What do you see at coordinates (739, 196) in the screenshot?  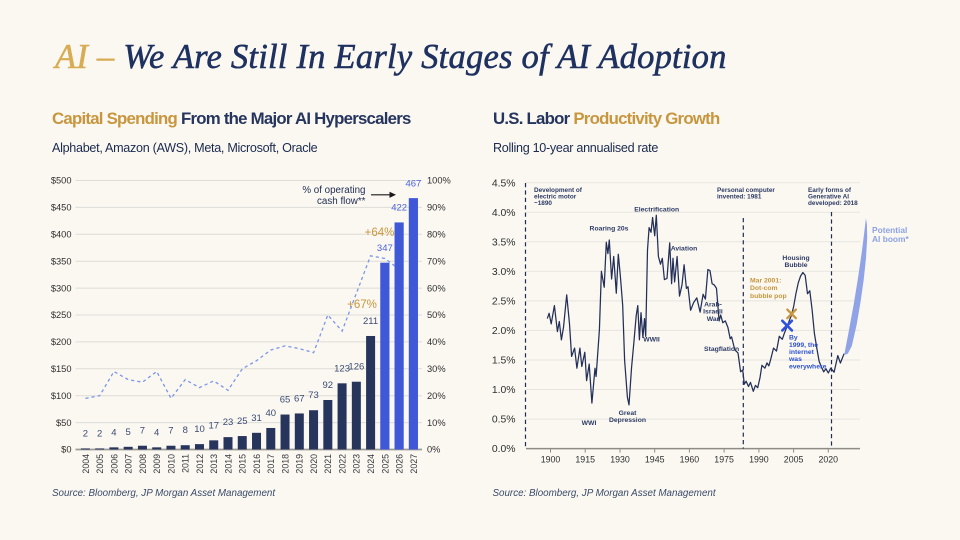 I see `svg-text: invented: 1981` at bounding box center [739, 196].